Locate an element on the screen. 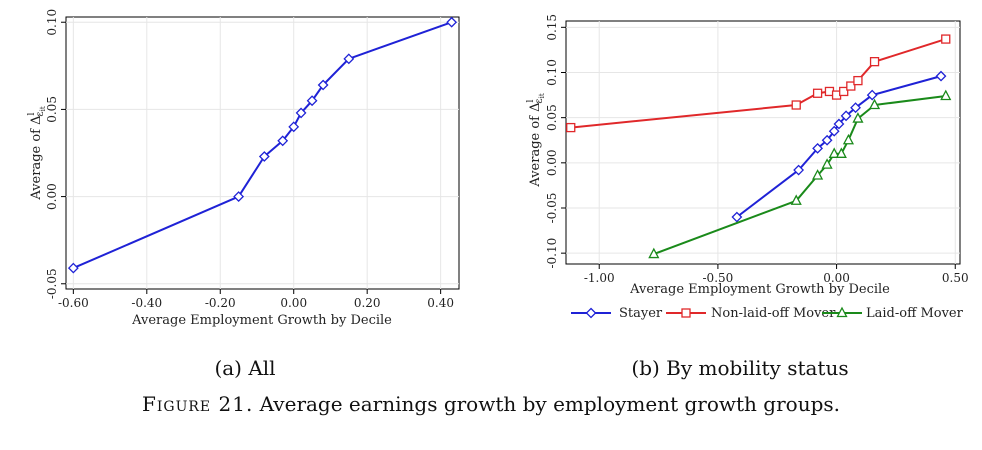 This screenshot has width=982, height=450. panel-a-caption: (a) All is located at coordinates (245, 368).